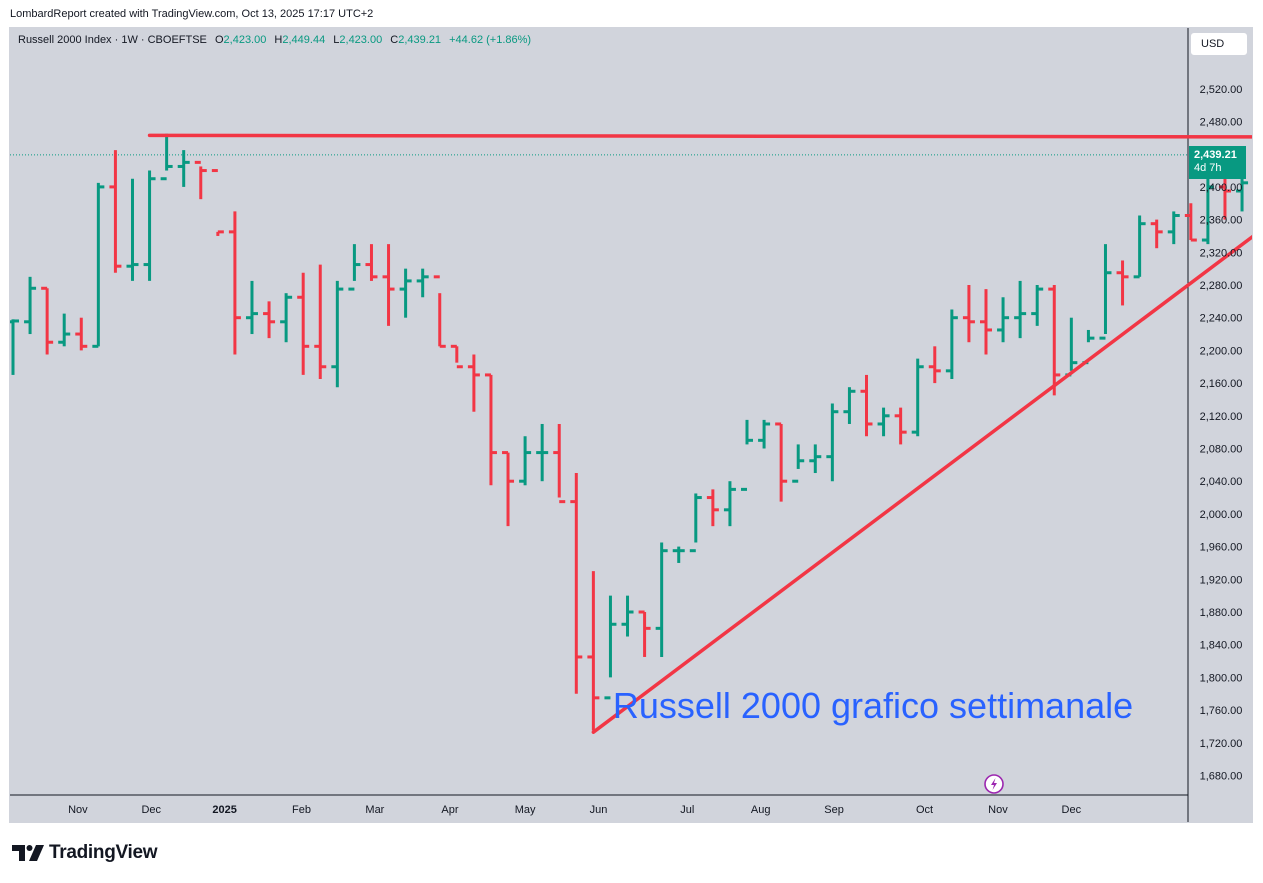 The height and width of the screenshot is (883, 1263). Describe the element at coordinates (301, 810) in the screenshot. I see `time-tick-label: Feb` at that location.